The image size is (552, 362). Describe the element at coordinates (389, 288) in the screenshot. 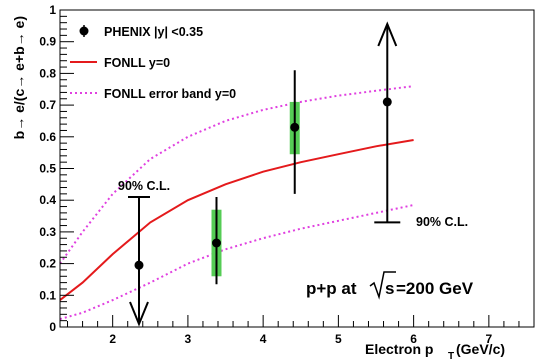

I see `collision-label-root: s` at that location.